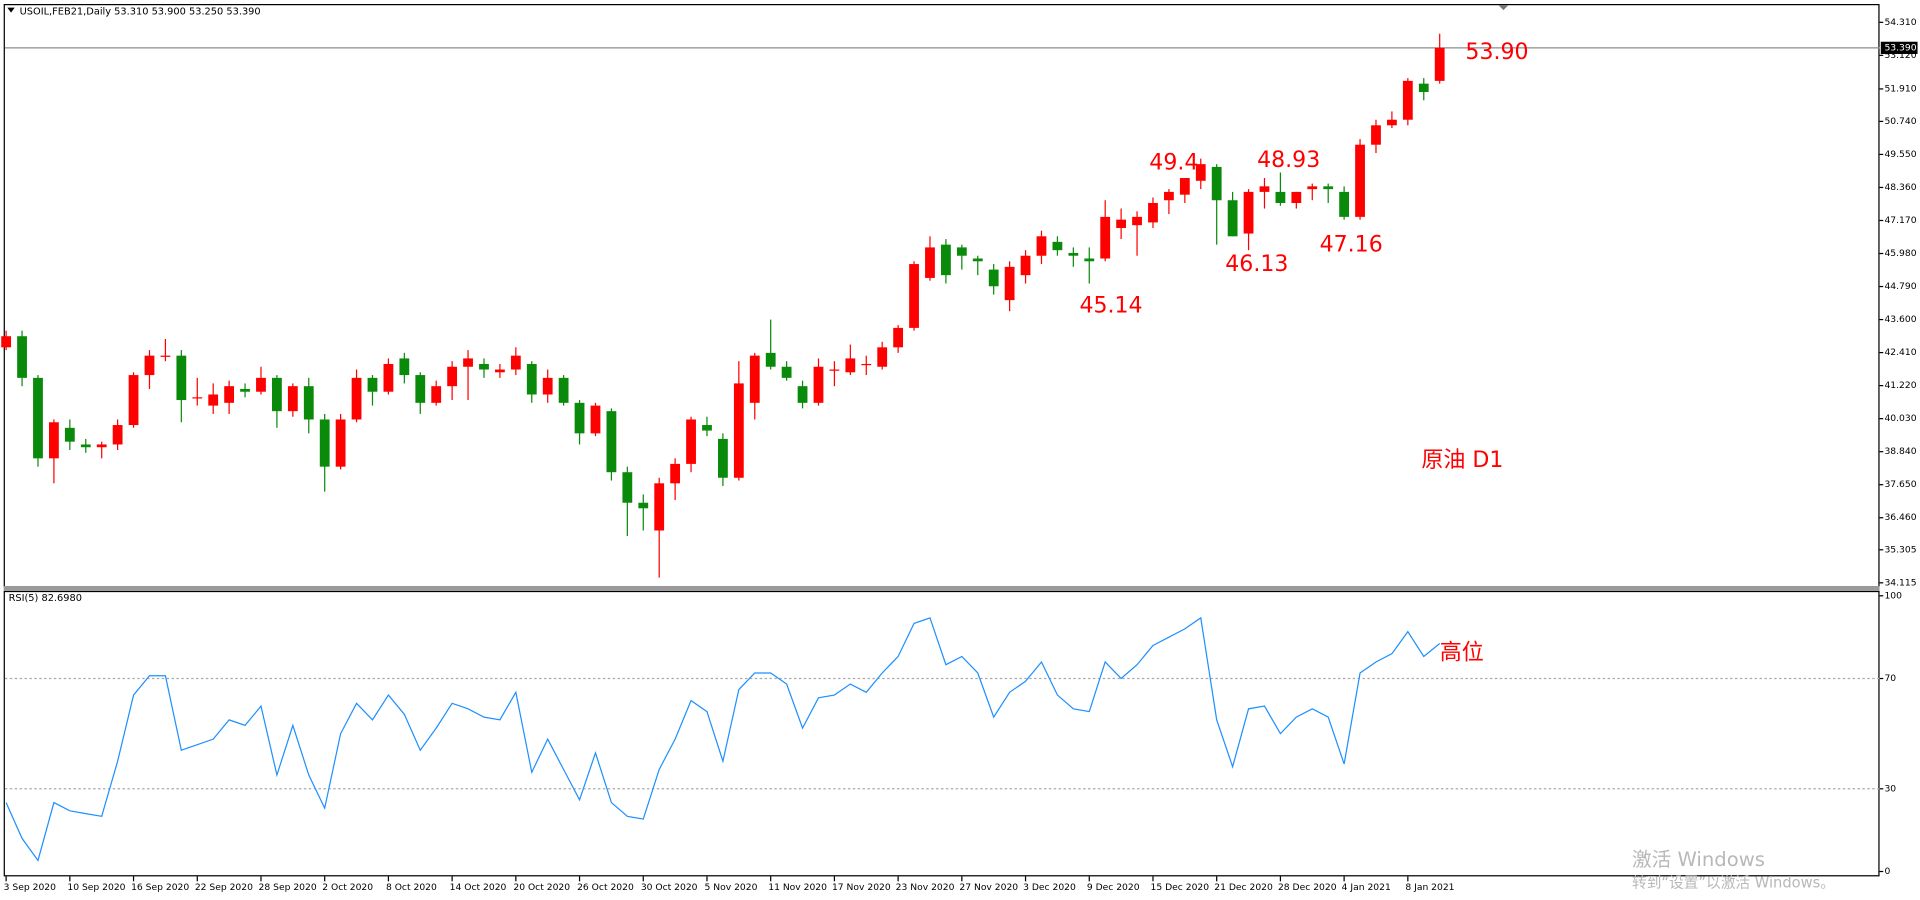  Describe the element at coordinates (1900, 319) in the screenshot. I see `y-tick-label: 43.600` at that location.